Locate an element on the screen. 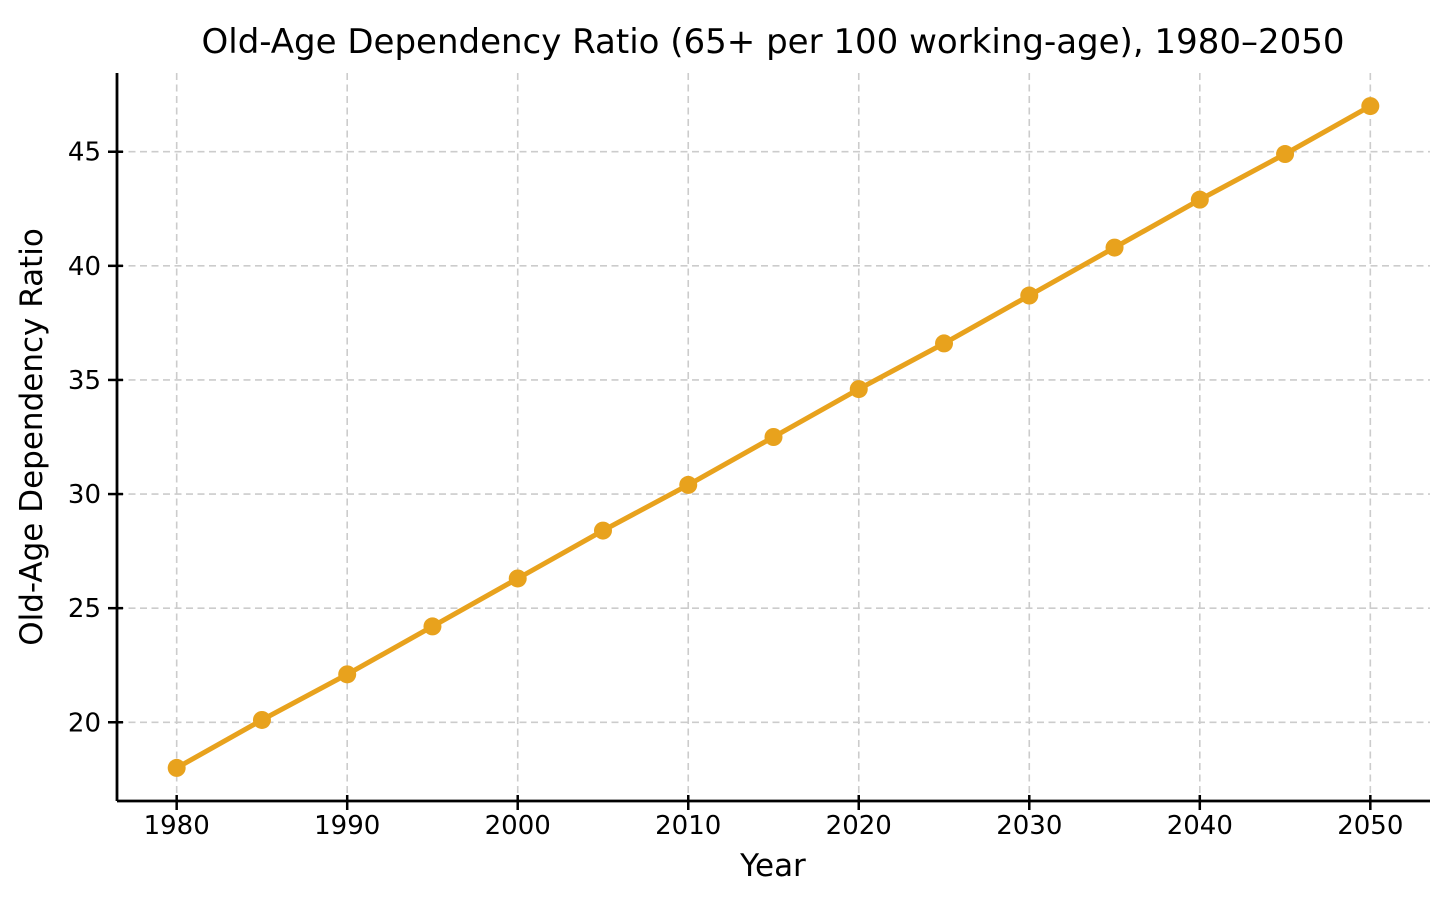 The height and width of the screenshot is (910, 1456). x-tick-label: 2040 is located at coordinates (1200, 826).